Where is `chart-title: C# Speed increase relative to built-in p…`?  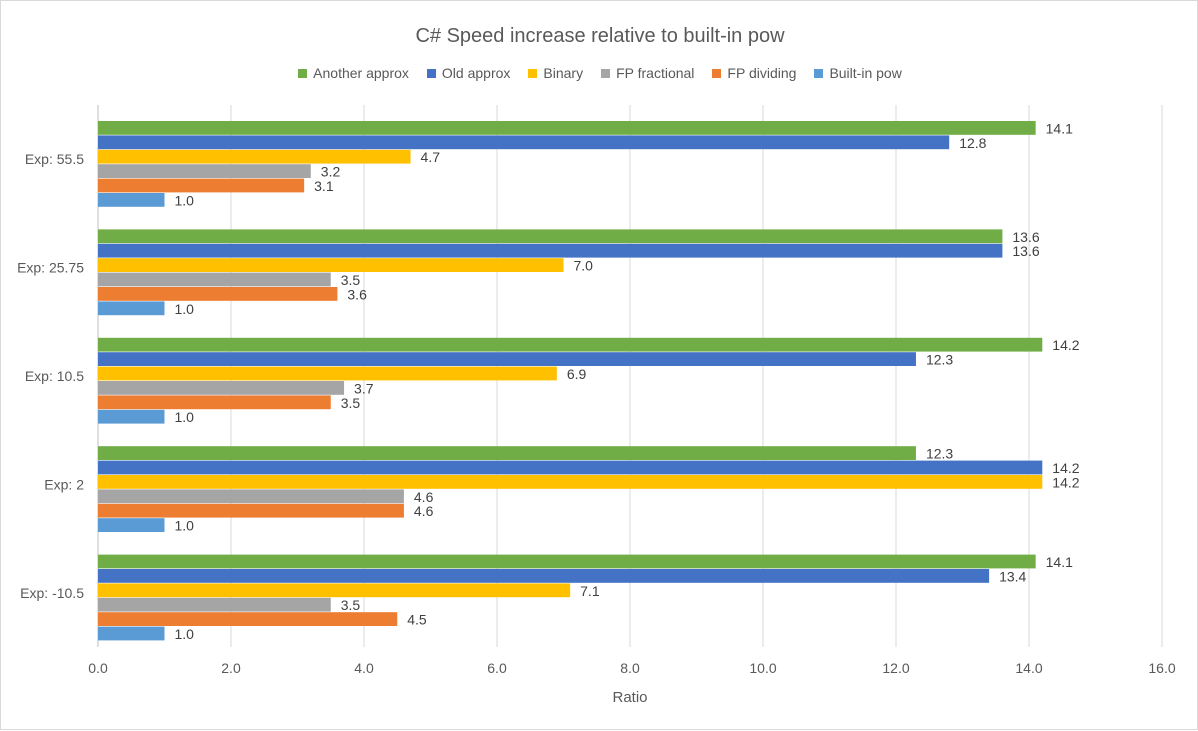 chart-title: C# Speed increase relative to built-in p… is located at coordinates (600, 36).